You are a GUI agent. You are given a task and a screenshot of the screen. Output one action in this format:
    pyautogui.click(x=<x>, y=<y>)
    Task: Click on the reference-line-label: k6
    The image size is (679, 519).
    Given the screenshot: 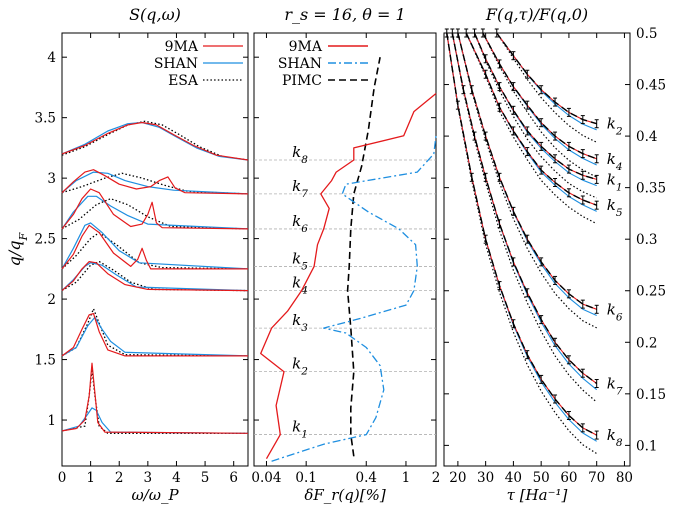 What is the action you would take?
    pyautogui.click(x=300, y=223)
    